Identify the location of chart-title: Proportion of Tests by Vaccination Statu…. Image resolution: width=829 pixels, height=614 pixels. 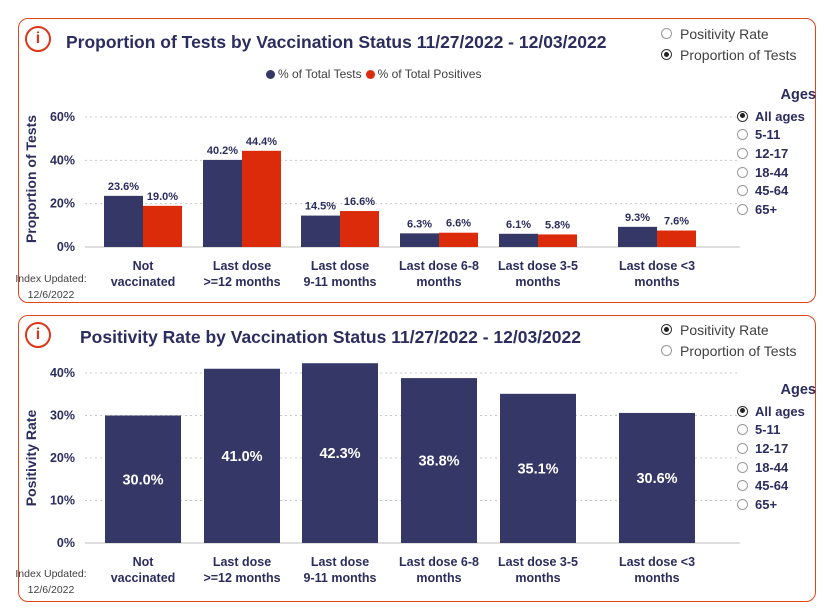
(336, 42).